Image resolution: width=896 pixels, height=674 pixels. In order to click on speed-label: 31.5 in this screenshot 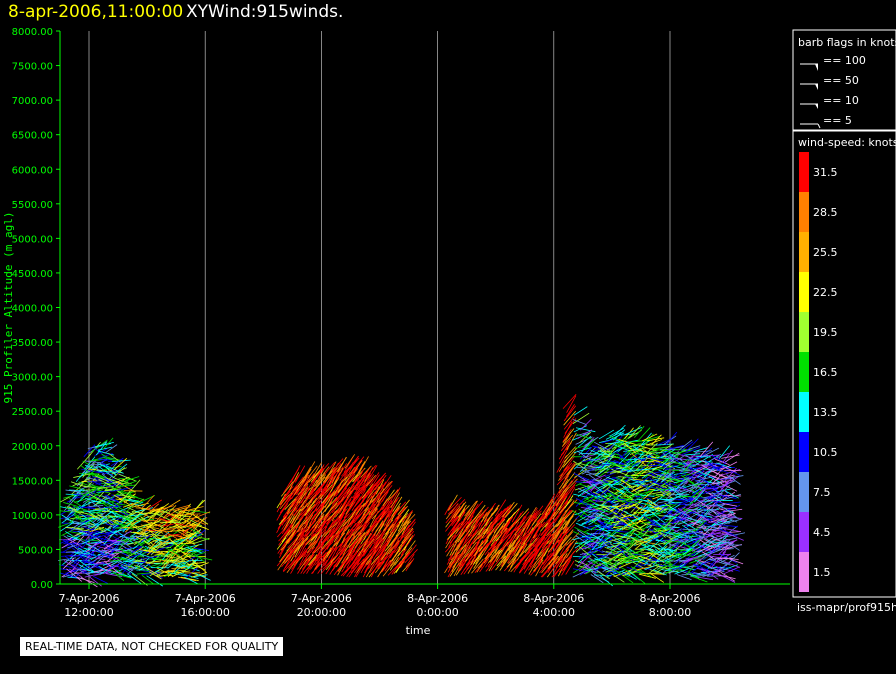, I will do `click(825, 172)`.